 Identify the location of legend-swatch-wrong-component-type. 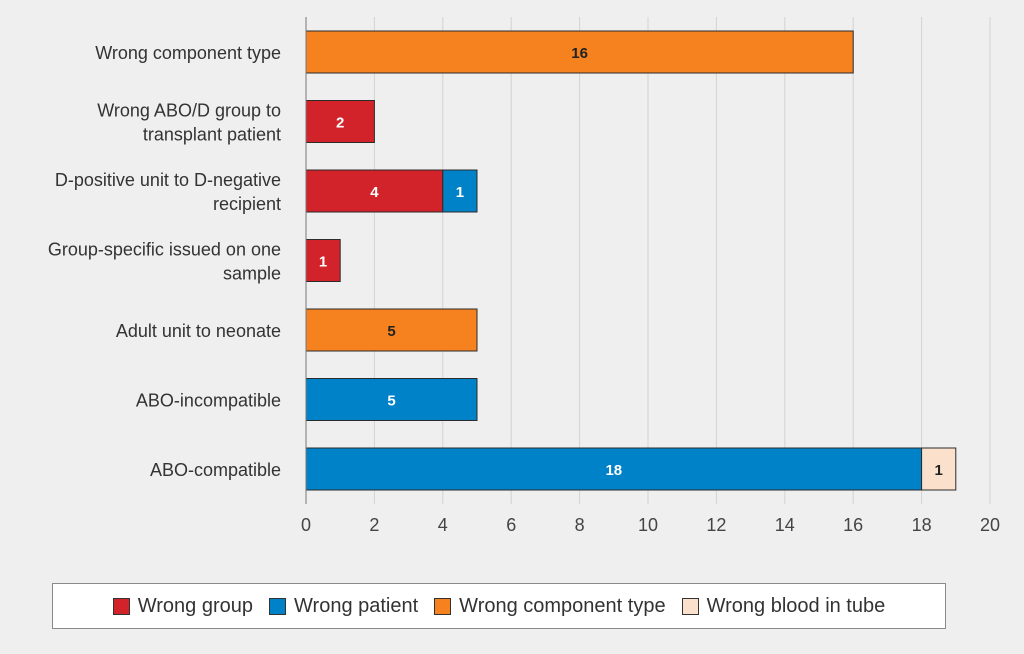
(443, 606).